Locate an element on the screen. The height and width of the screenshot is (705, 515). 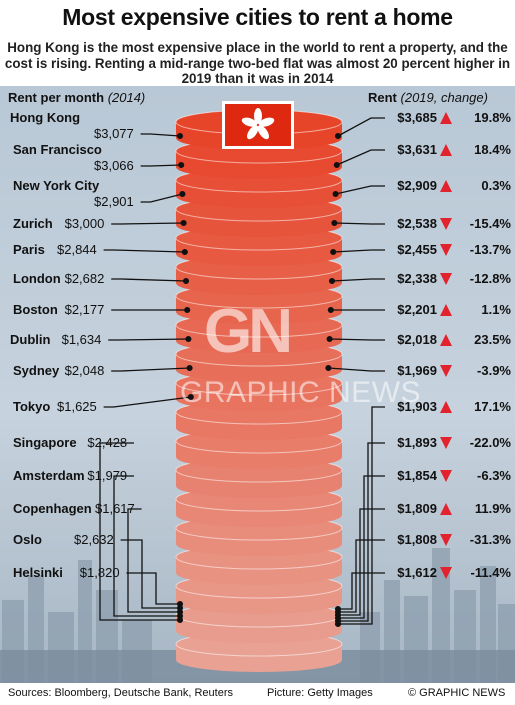
footer-credit: © GRAPHIC NEWS is located at coordinates (457, 693).